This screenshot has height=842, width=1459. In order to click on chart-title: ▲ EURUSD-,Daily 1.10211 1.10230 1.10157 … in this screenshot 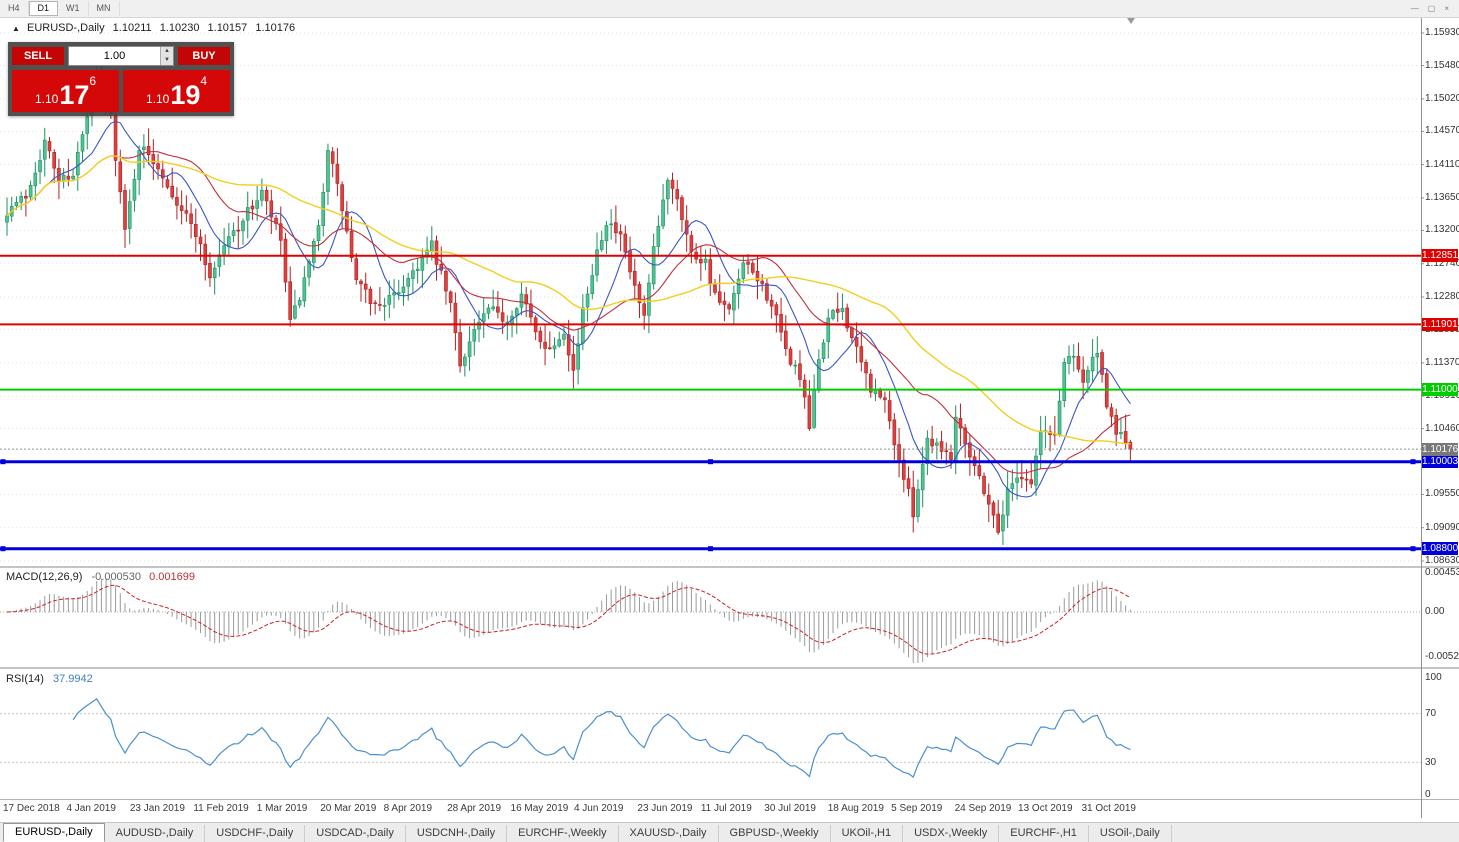, I will do `click(153, 28)`.